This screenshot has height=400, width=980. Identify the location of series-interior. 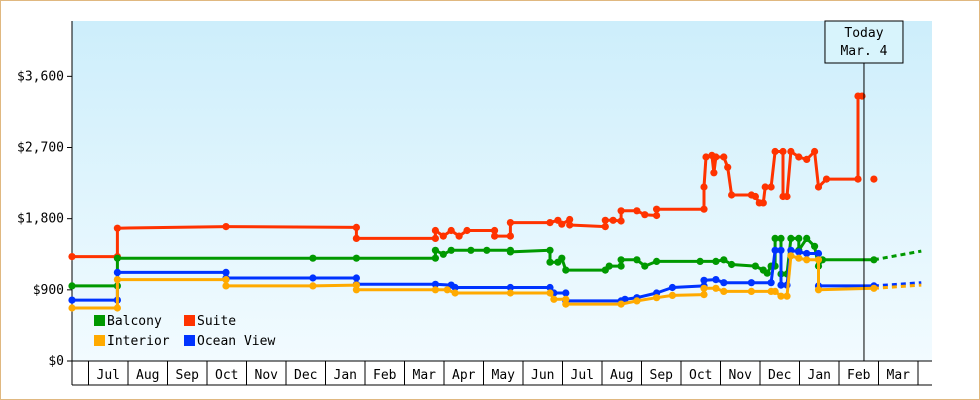
(495, 282).